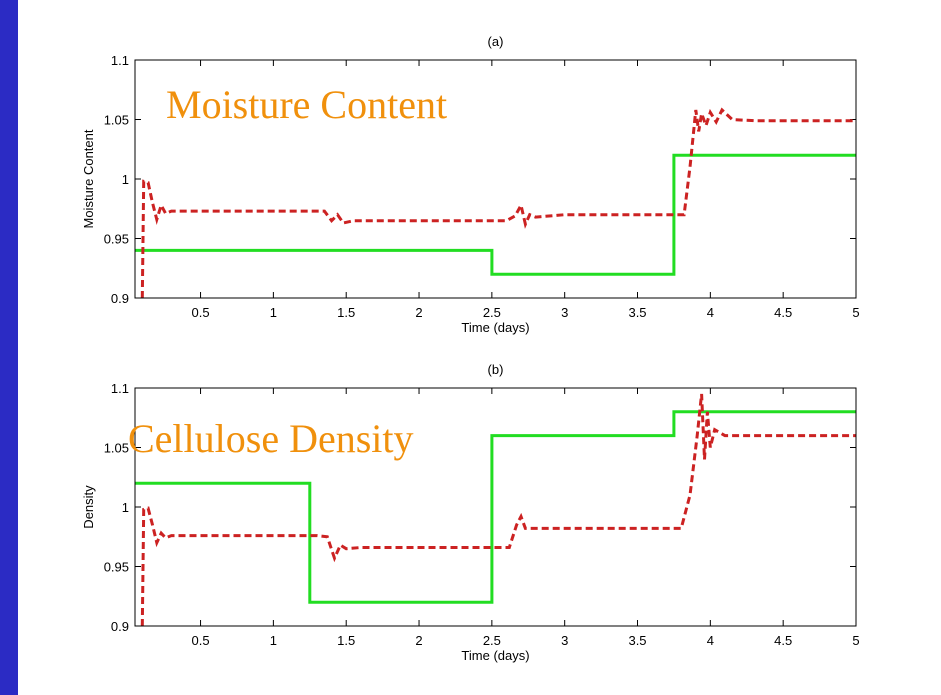 Image resolution: width=941 pixels, height=695 pixels. Describe the element at coordinates (496, 369) in the screenshot. I see `chart-b-title: (b)` at that location.